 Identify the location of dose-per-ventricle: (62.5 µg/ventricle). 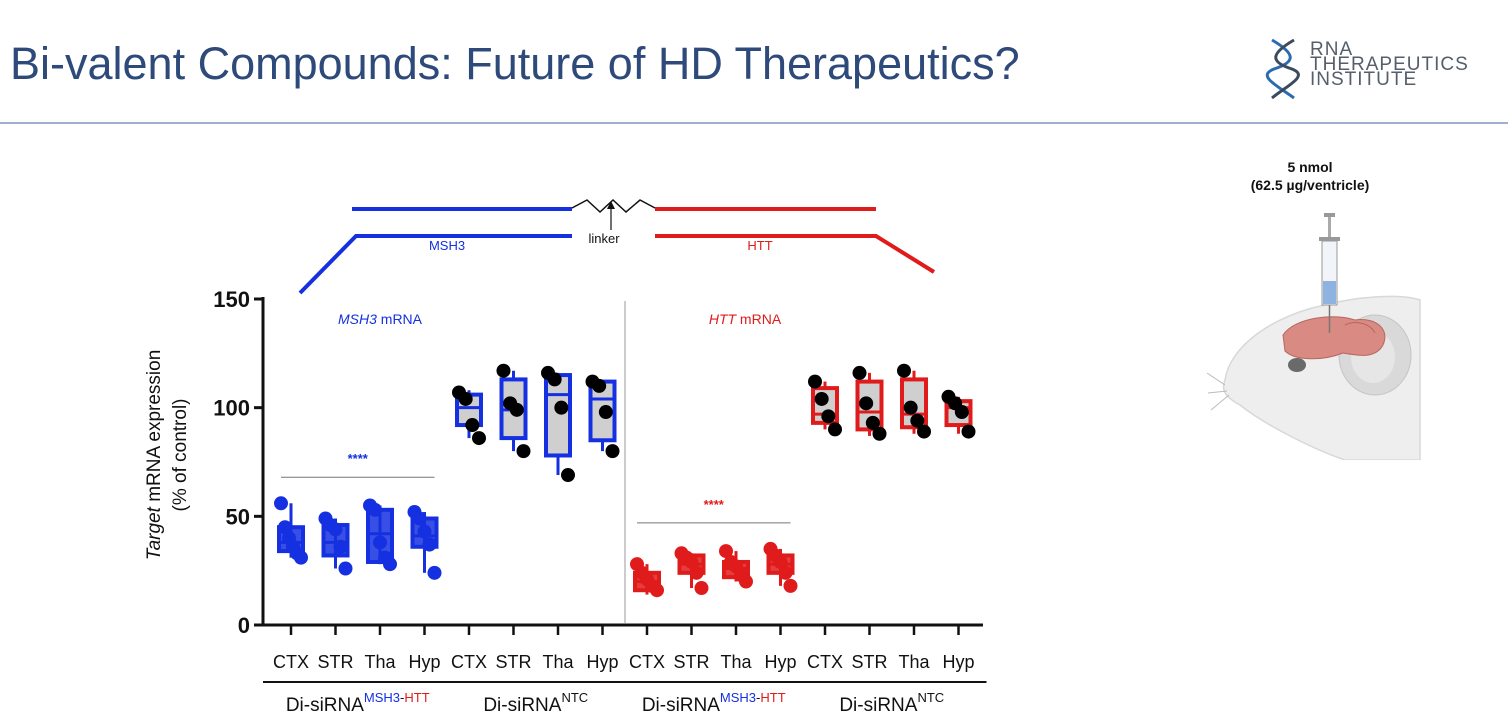
(1310, 185).